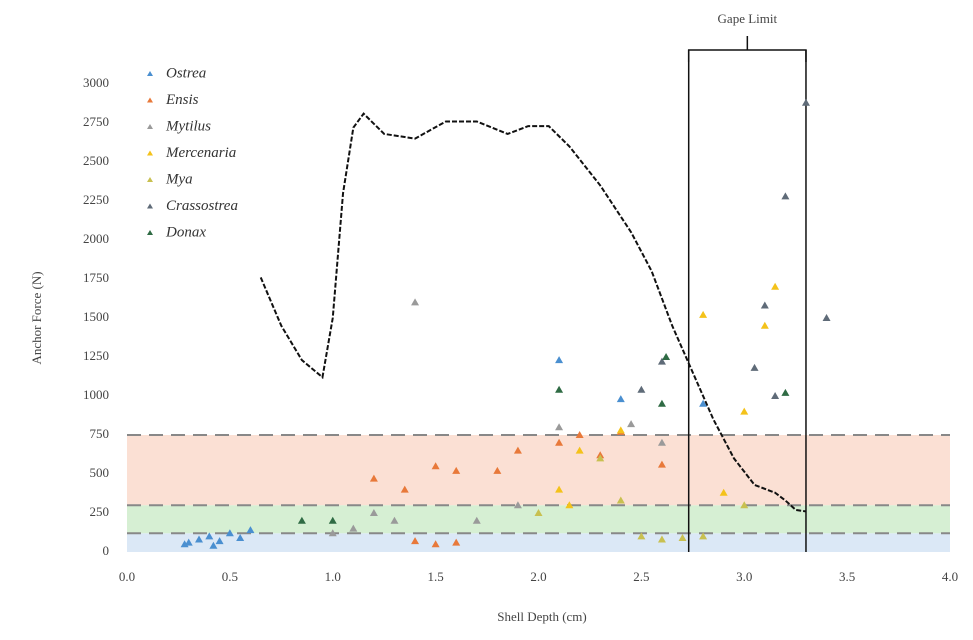 The width and height of the screenshot is (973, 640). What do you see at coordinates (641, 576) in the screenshot?
I see `x-tick-label: 2.5` at bounding box center [641, 576].